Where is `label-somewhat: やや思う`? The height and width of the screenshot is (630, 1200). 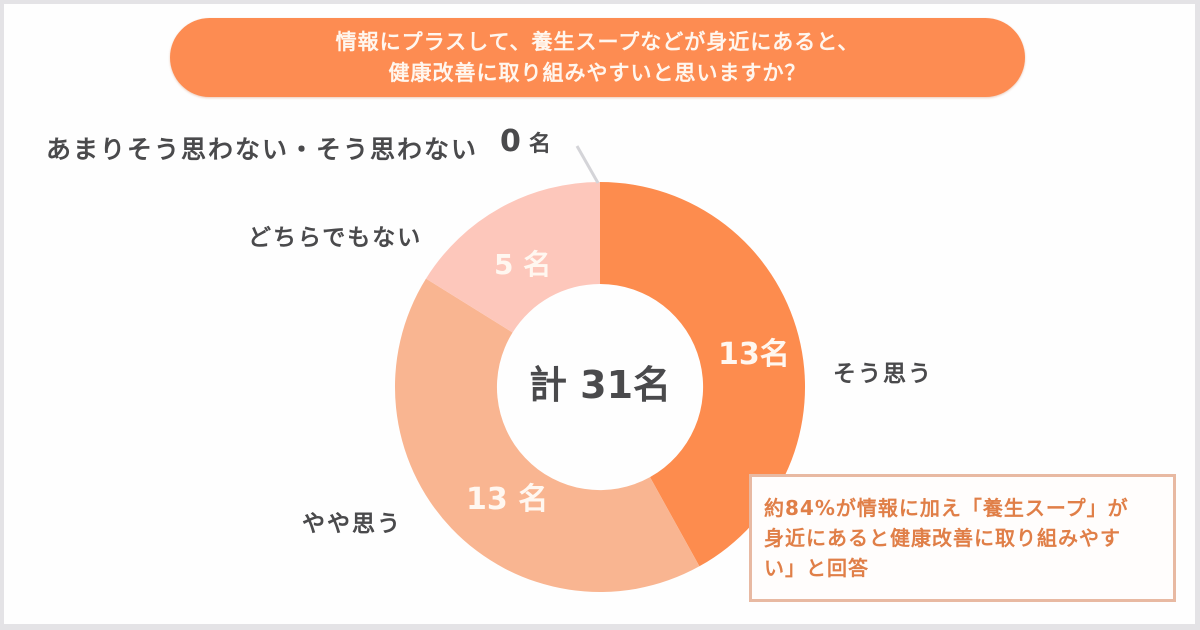 label-somewhat: やや思う is located at coordinates (352, 524).